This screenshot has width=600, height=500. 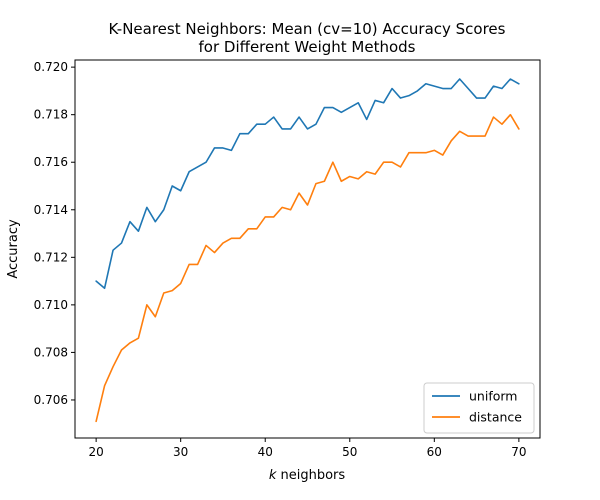 I want to click on x-tick-label: 60, so click(x=434, y=452).